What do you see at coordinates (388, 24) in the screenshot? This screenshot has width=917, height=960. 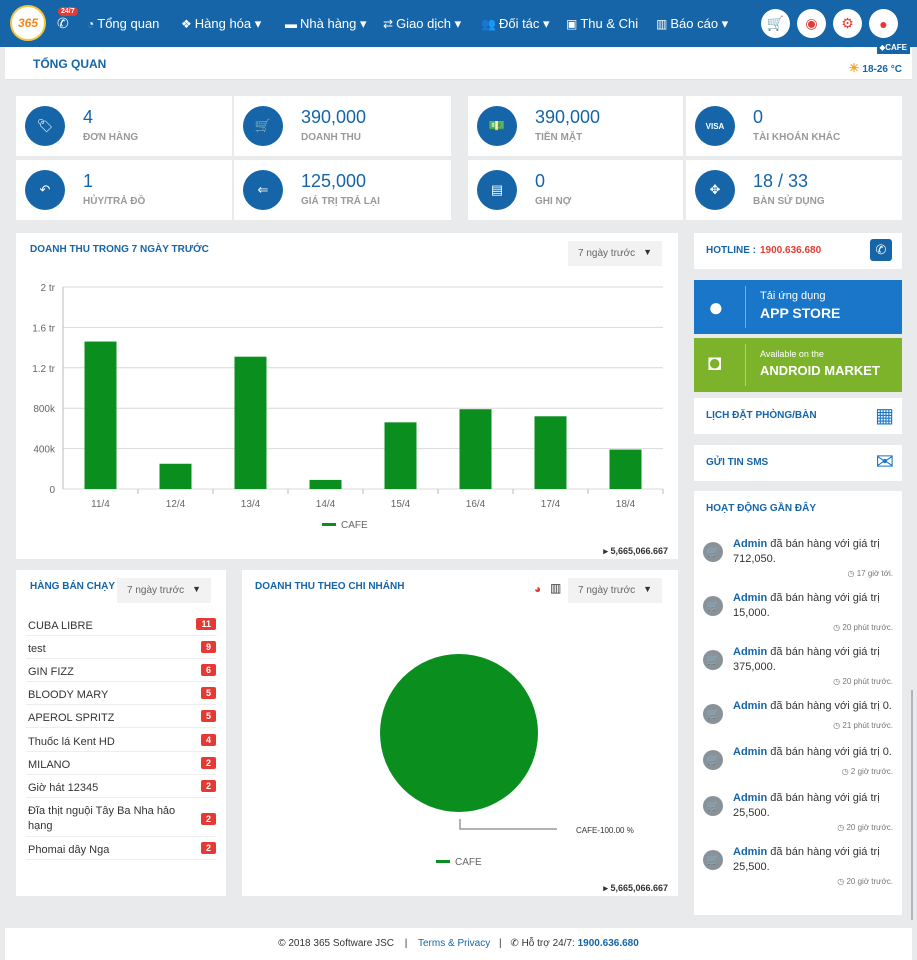 I see `exchange-icon: ⇄` at bounding box center [388, 24].